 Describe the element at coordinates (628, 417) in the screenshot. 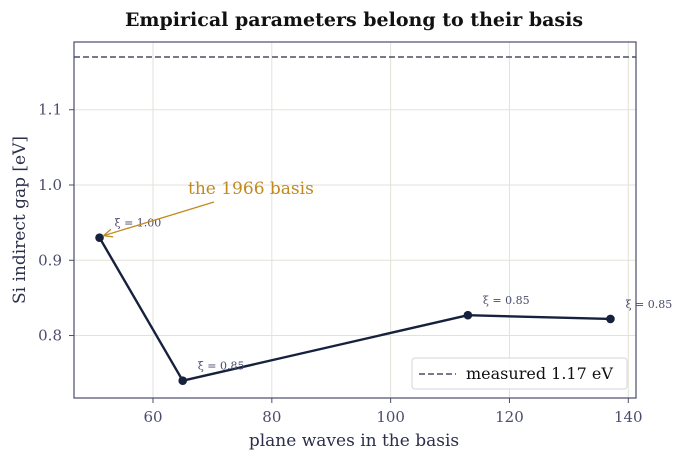

I see `x-tick-label: 140` at that location.